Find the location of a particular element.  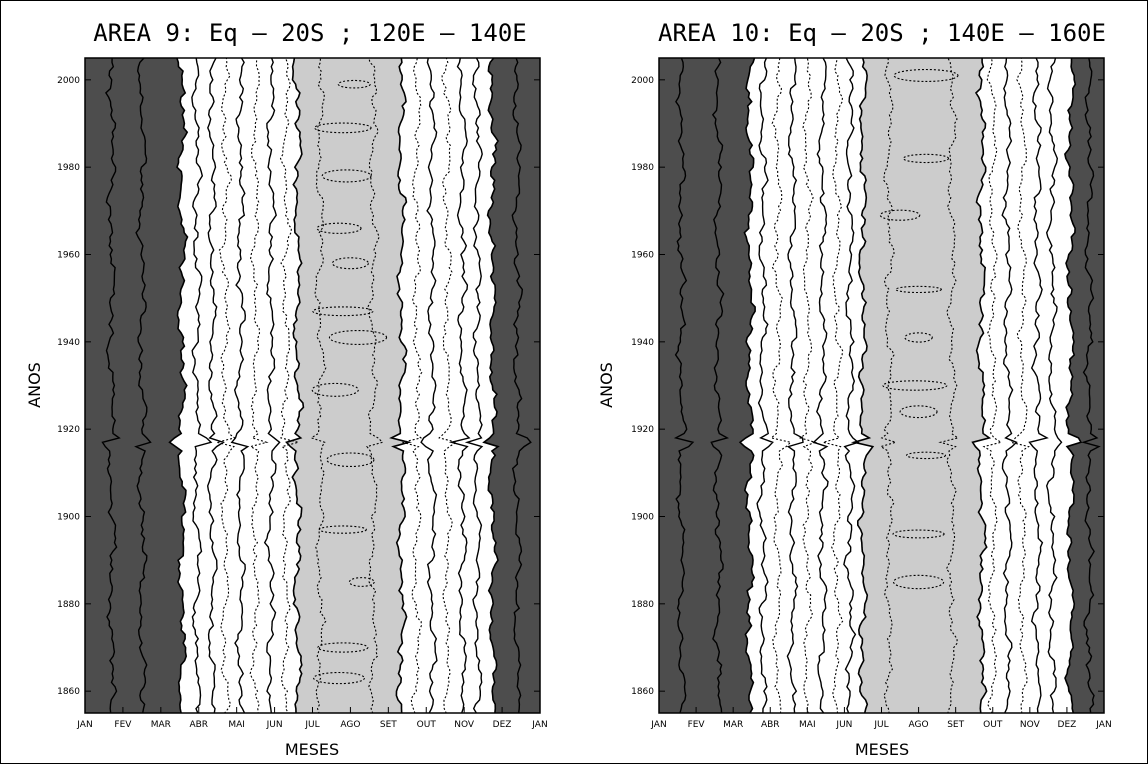

x-tick-label: FEV is located at coordinates (123, 725).